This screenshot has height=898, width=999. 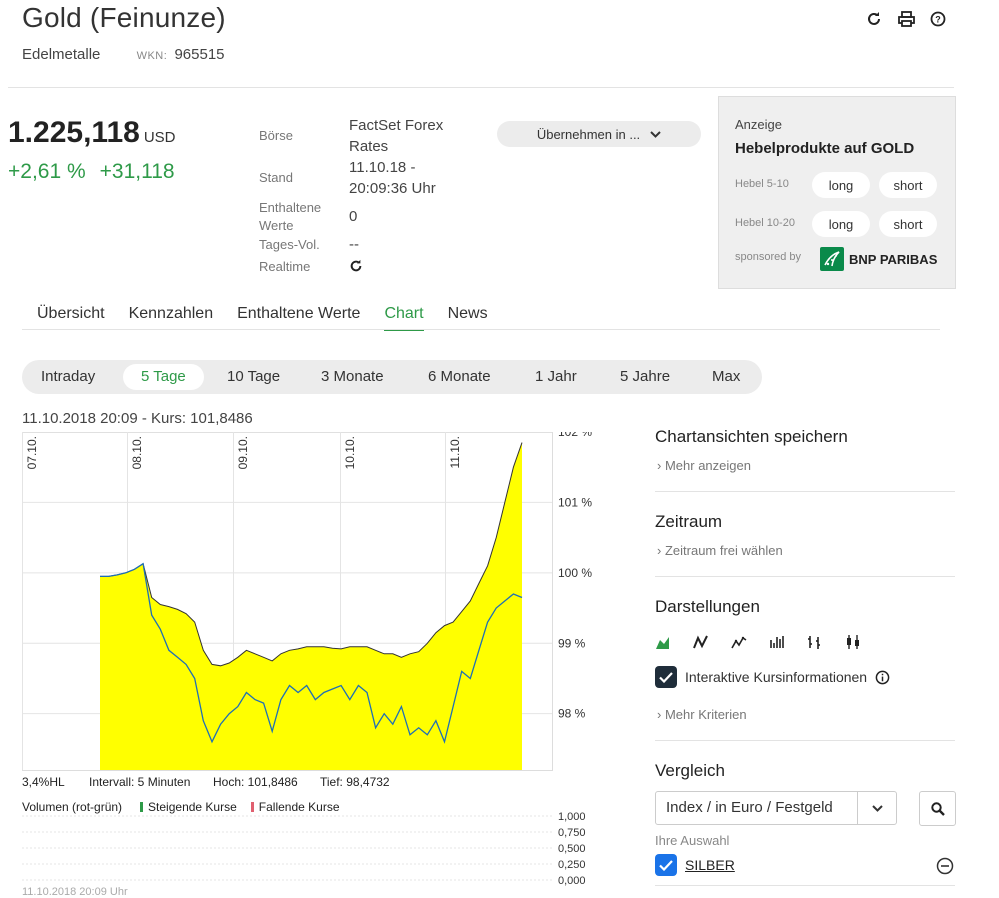 I want to click on falling-marker, so click(x=252, y=807).